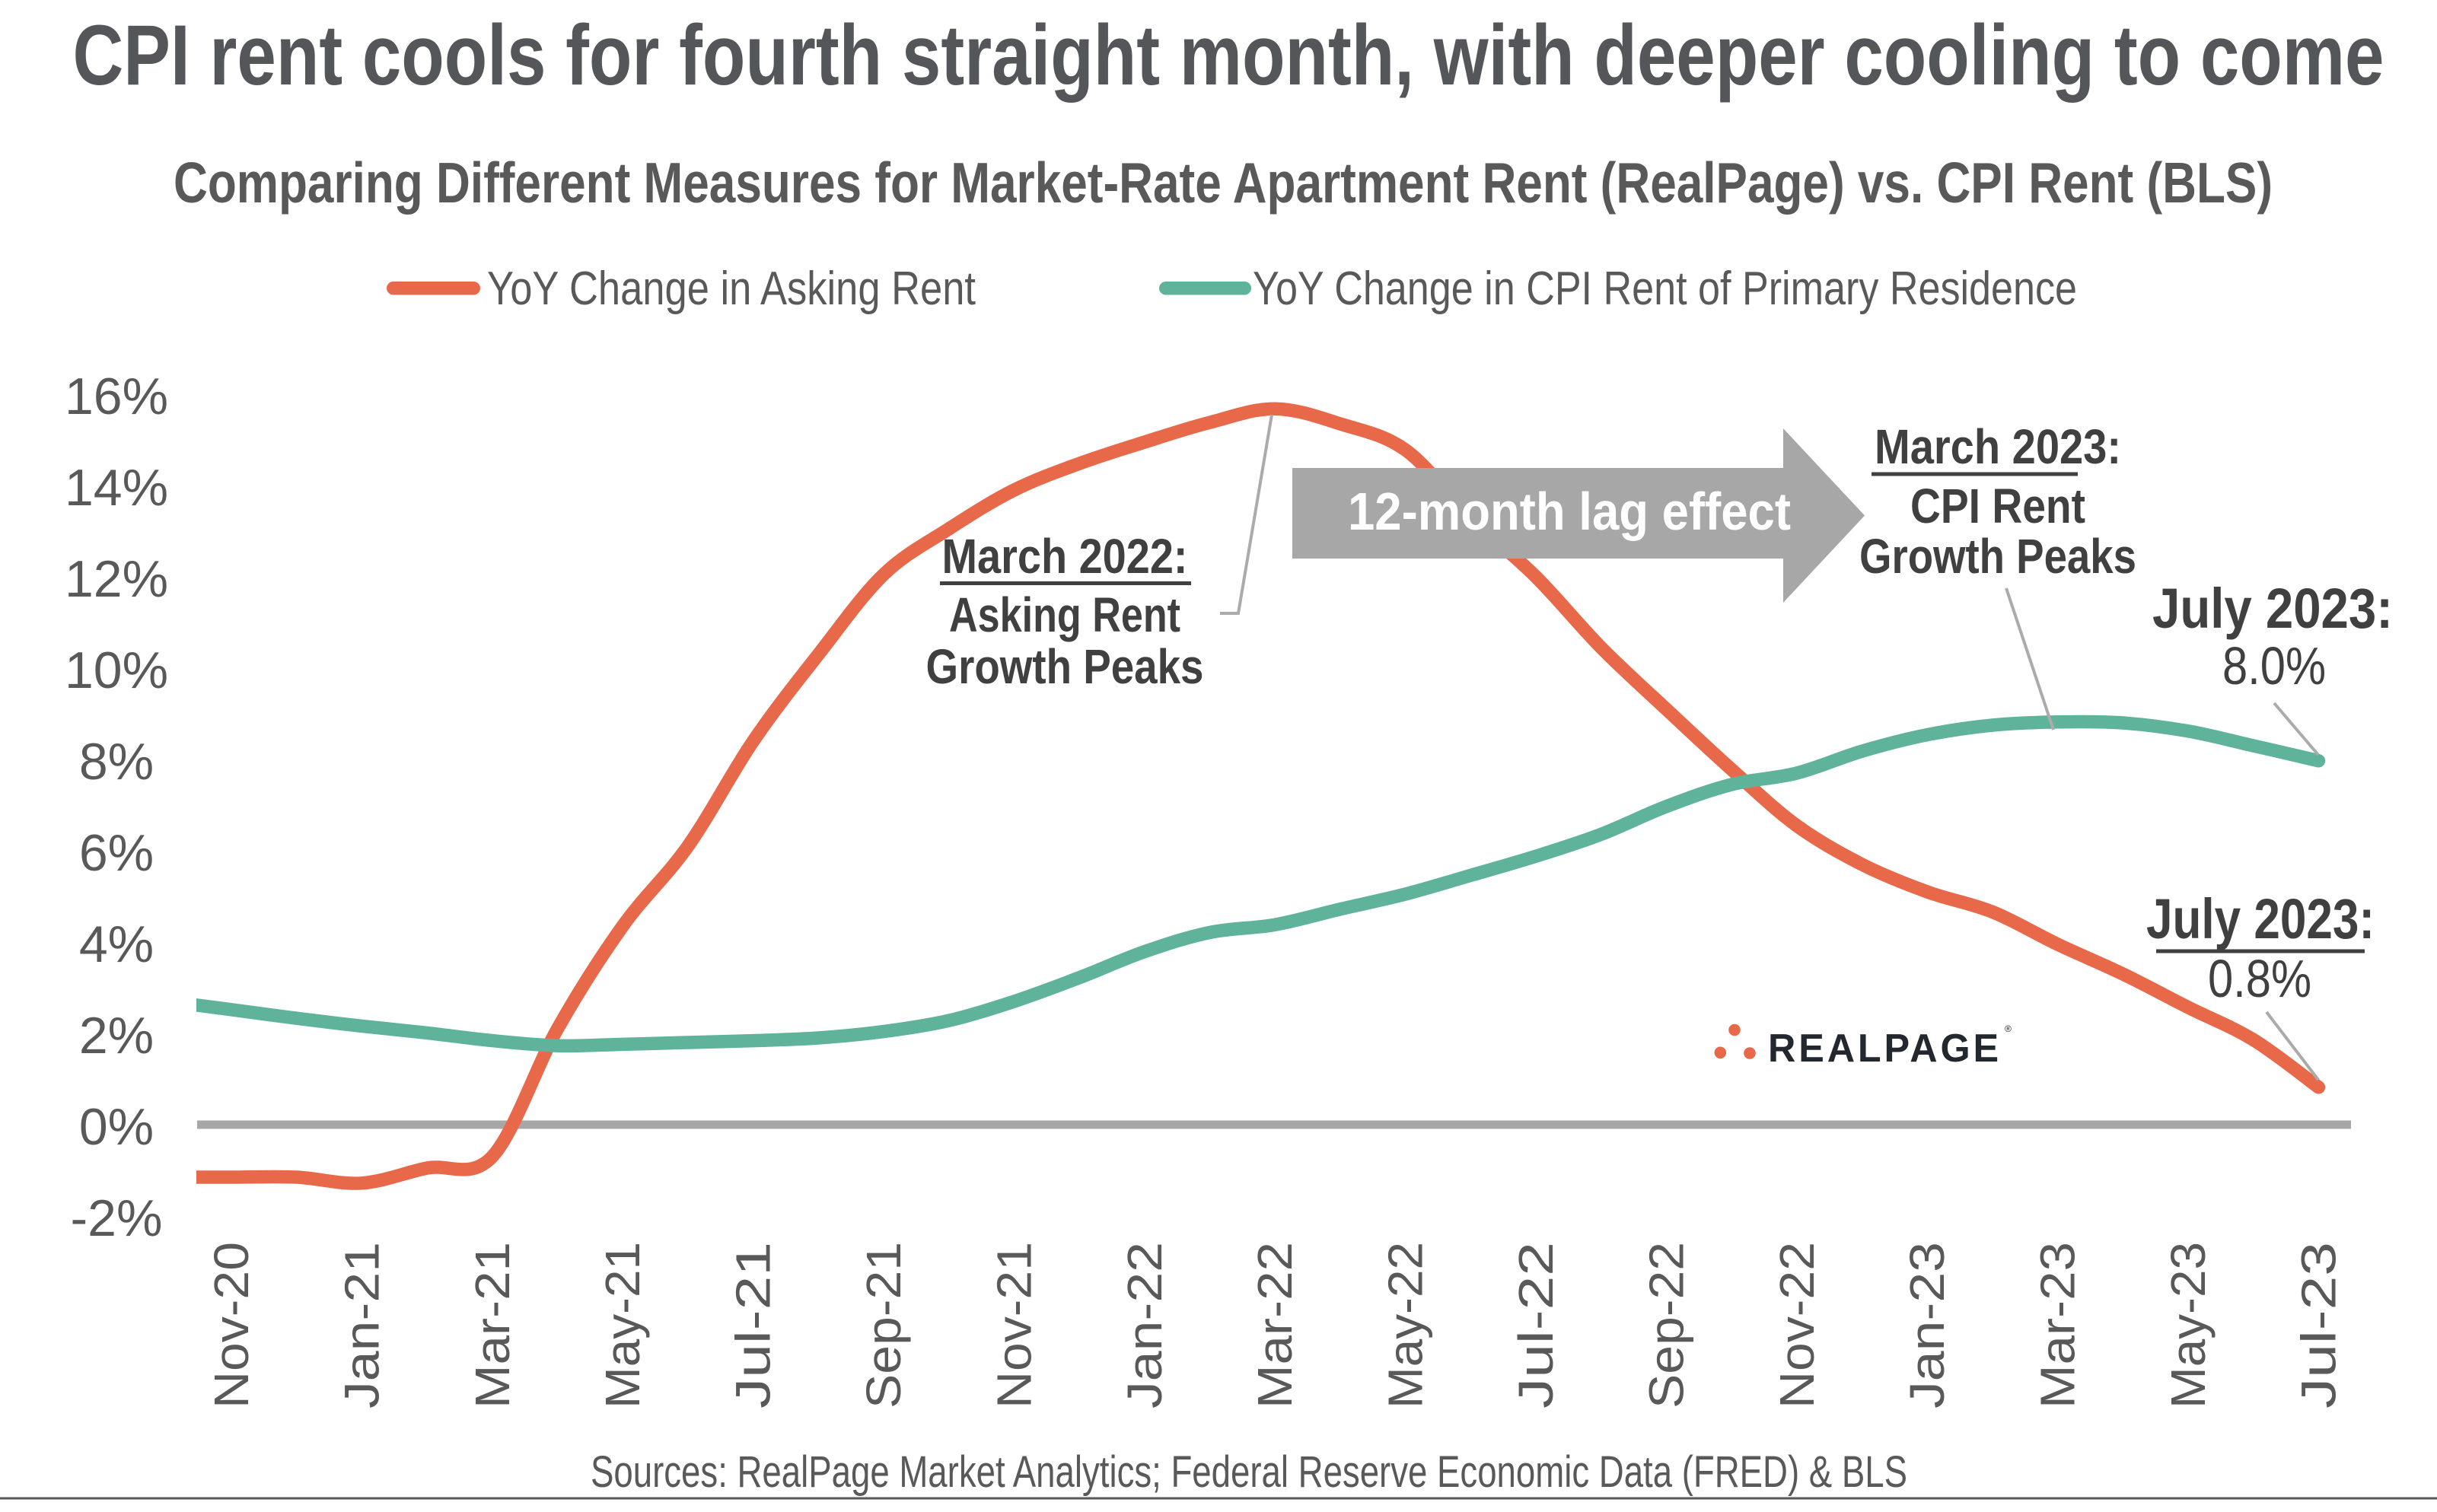 This screenshot has width=2437, height=1512. What do you see at coordinates (117, 1036) in the screenshot?
I see `svg-text: 2%` at bounding box center [117, 1036].